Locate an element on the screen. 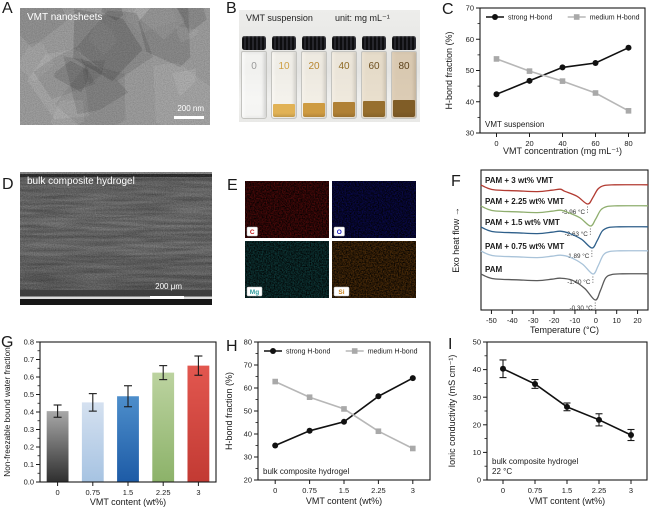 The height and width of the screenshot is (509, 650). svg-text: PAM + 0.75 wt% VMT is located at coordinates (524, 246).